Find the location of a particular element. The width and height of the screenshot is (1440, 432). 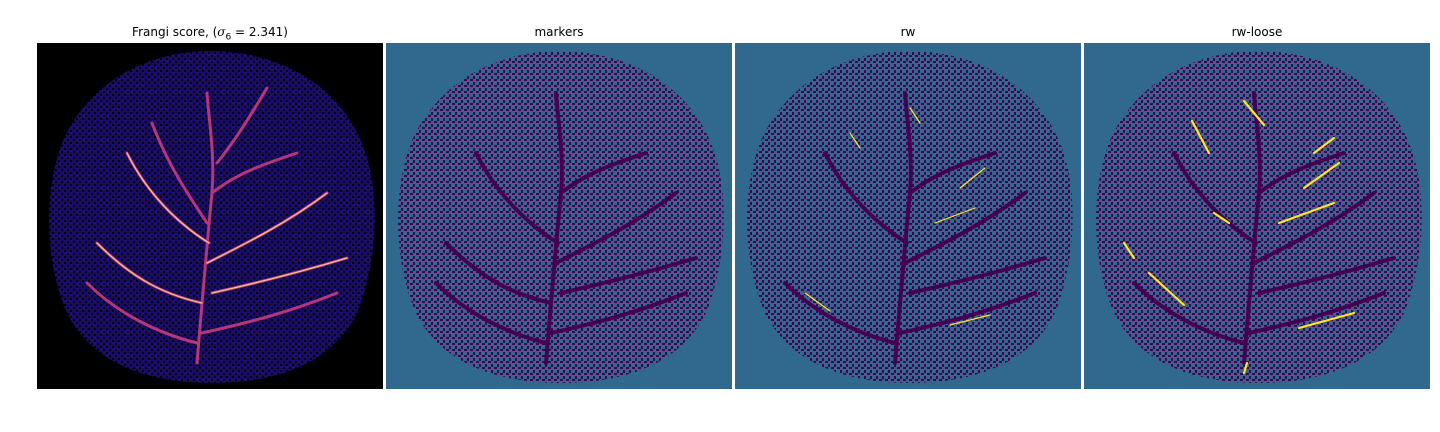

panel-title-markers: markers is located at coordinates (559, 32).